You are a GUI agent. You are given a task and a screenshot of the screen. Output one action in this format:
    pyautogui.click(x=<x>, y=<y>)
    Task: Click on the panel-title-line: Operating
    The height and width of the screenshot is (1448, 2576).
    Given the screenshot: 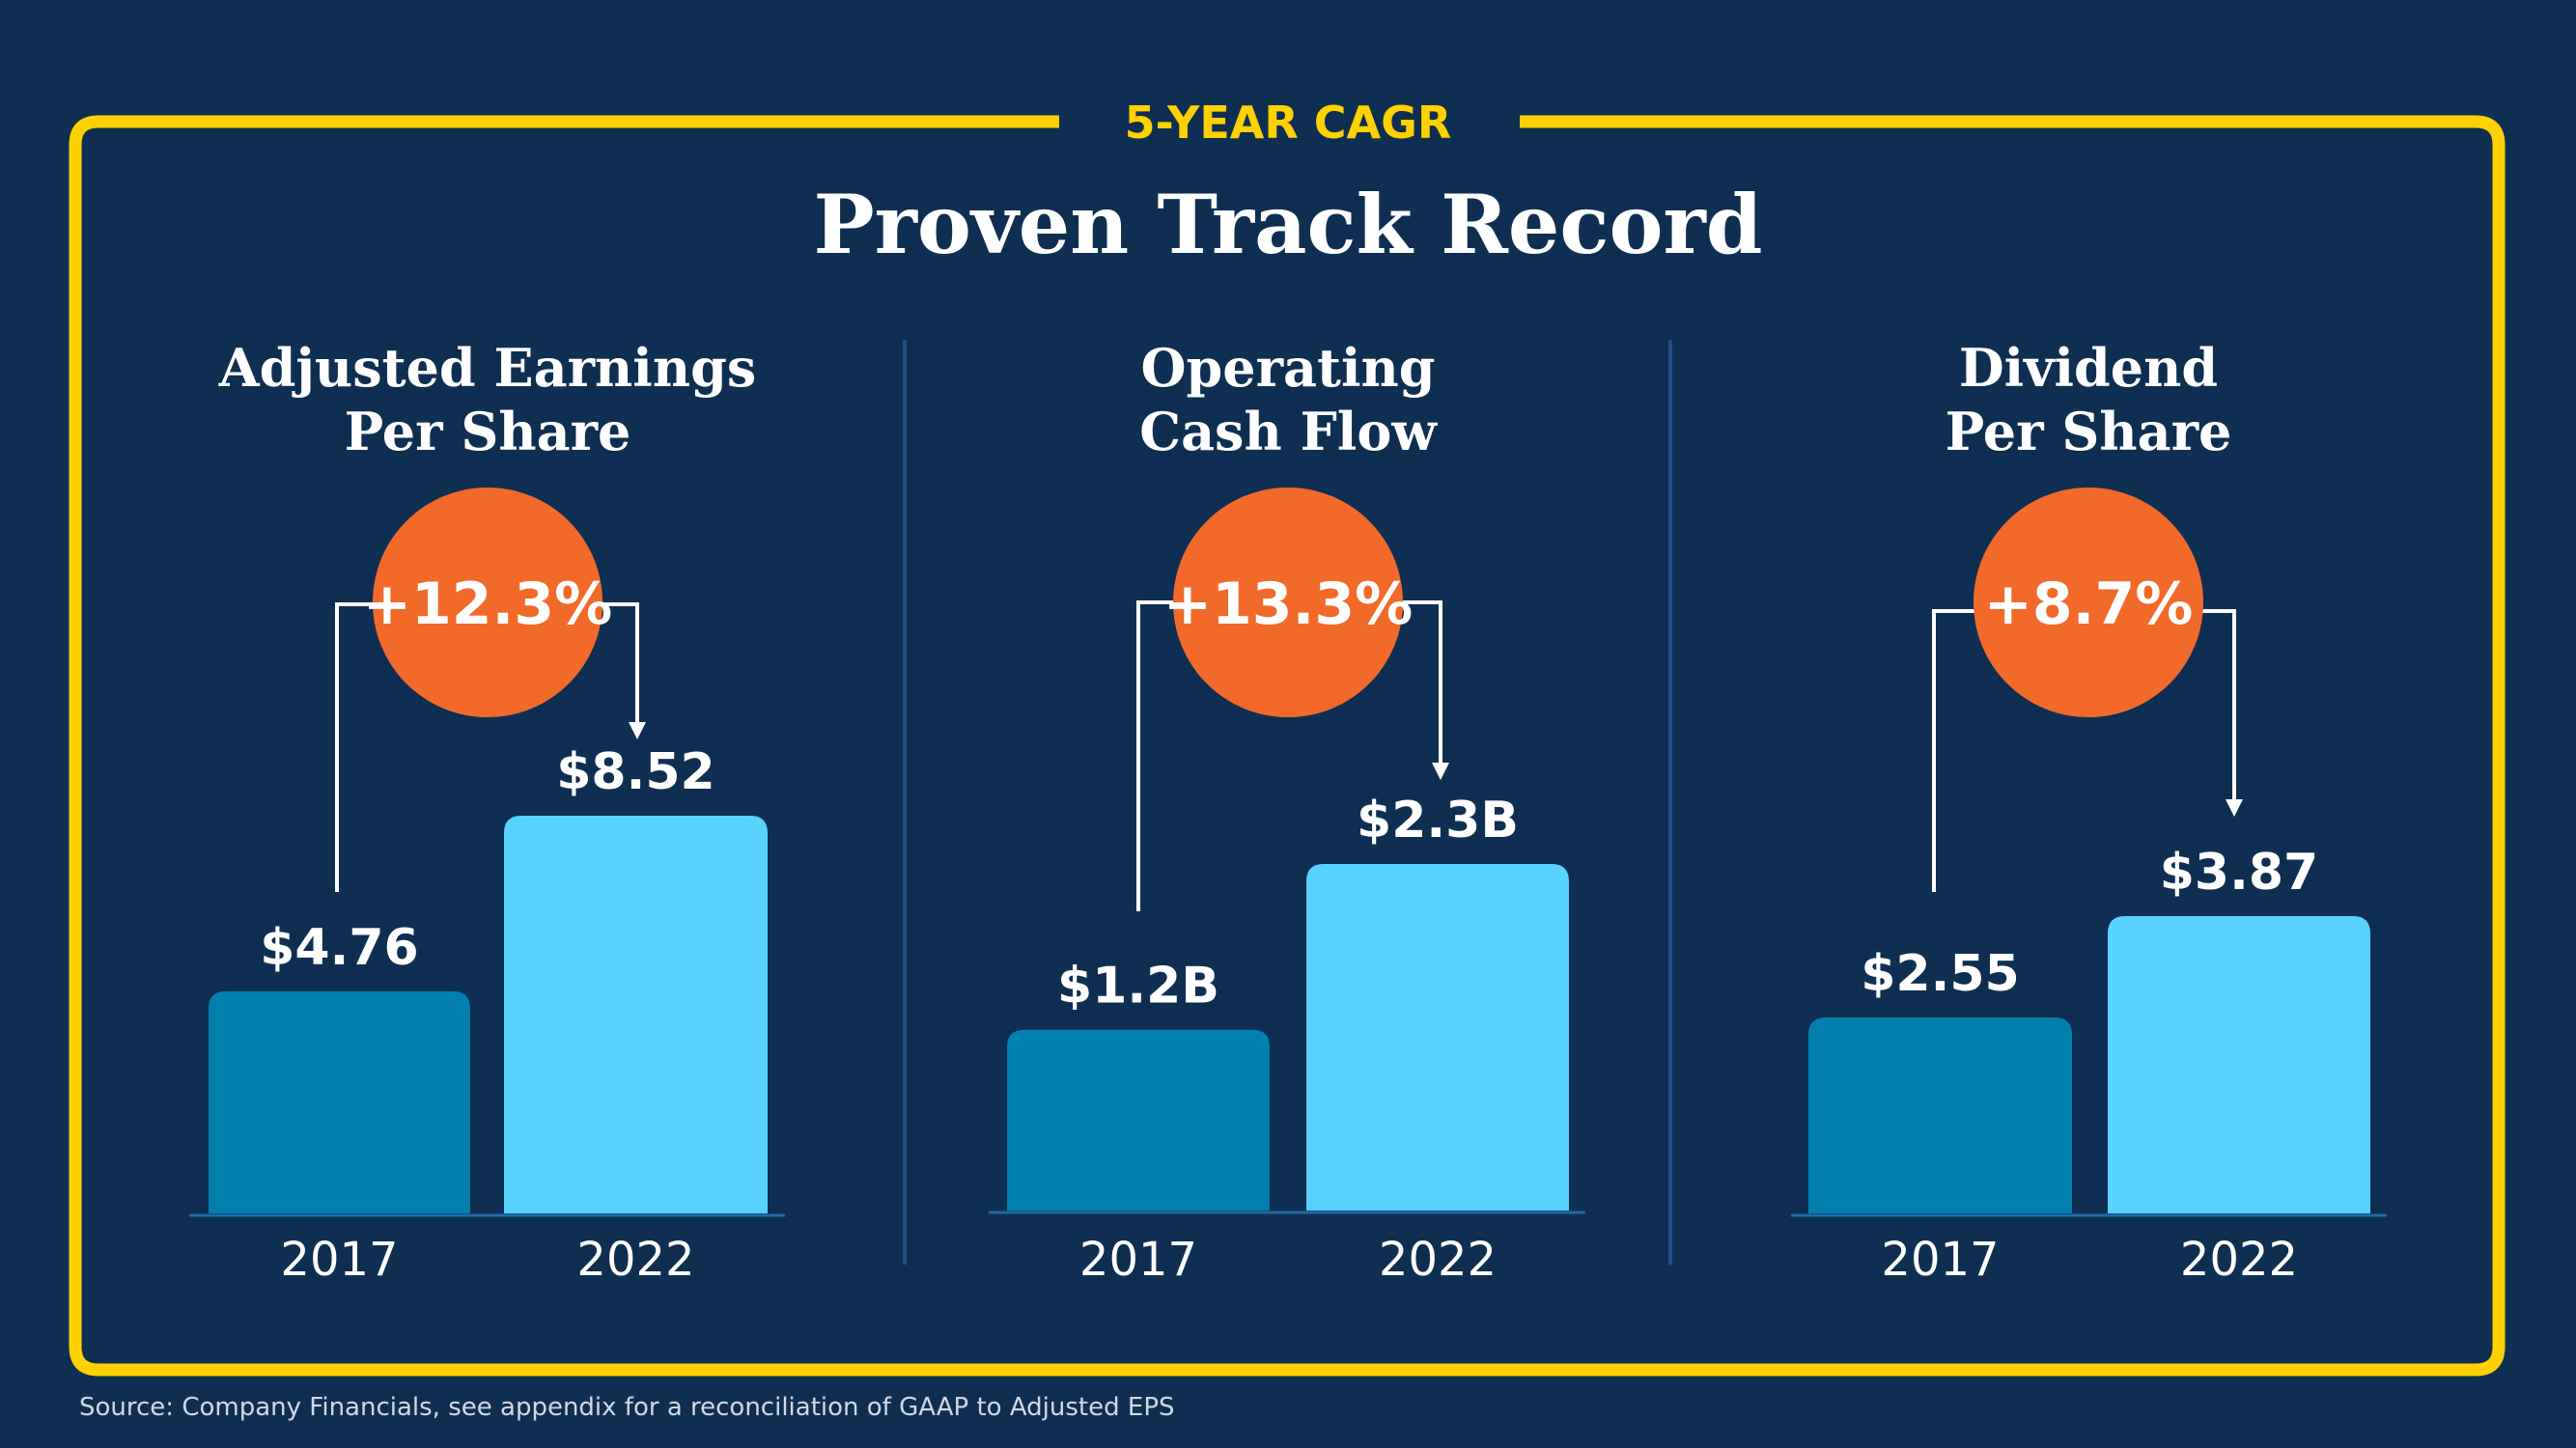 What is the action you would take?
    pyautogui.click(x=1287, y=368)
    